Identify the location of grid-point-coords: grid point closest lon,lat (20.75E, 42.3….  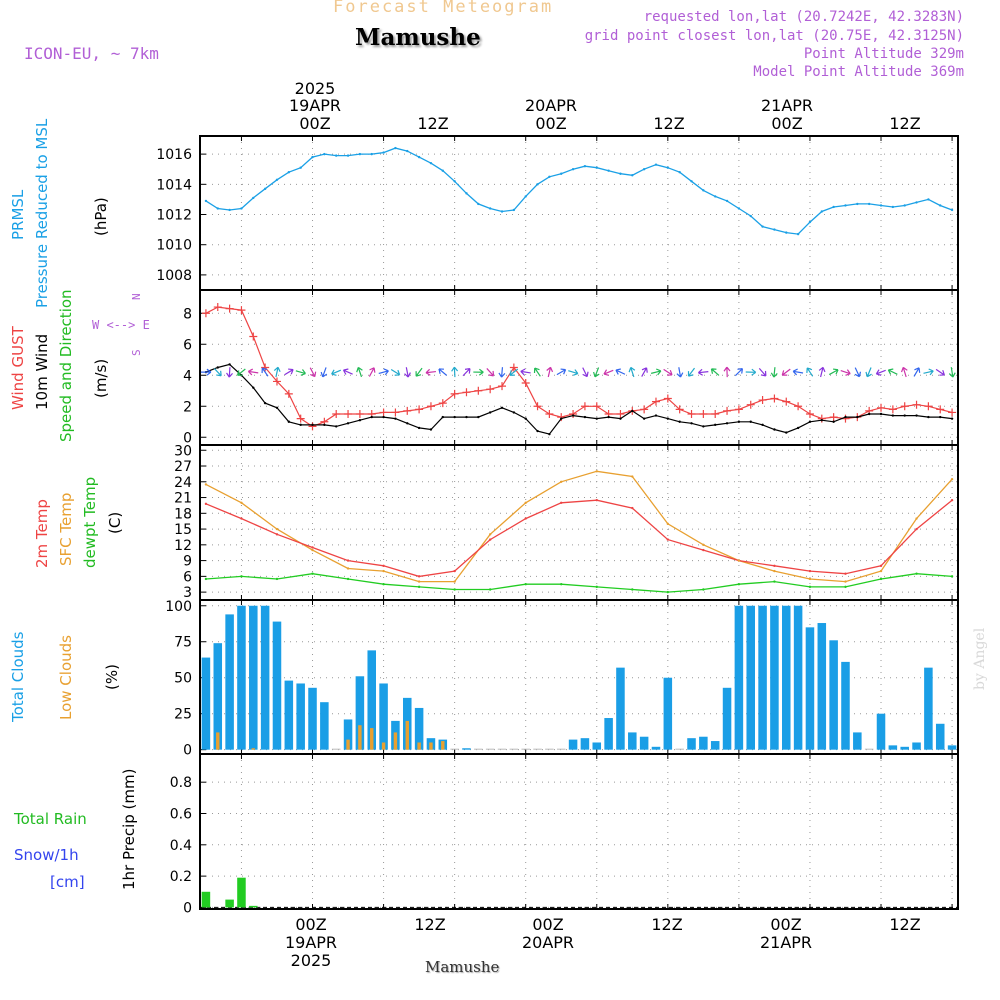
(774, 36).